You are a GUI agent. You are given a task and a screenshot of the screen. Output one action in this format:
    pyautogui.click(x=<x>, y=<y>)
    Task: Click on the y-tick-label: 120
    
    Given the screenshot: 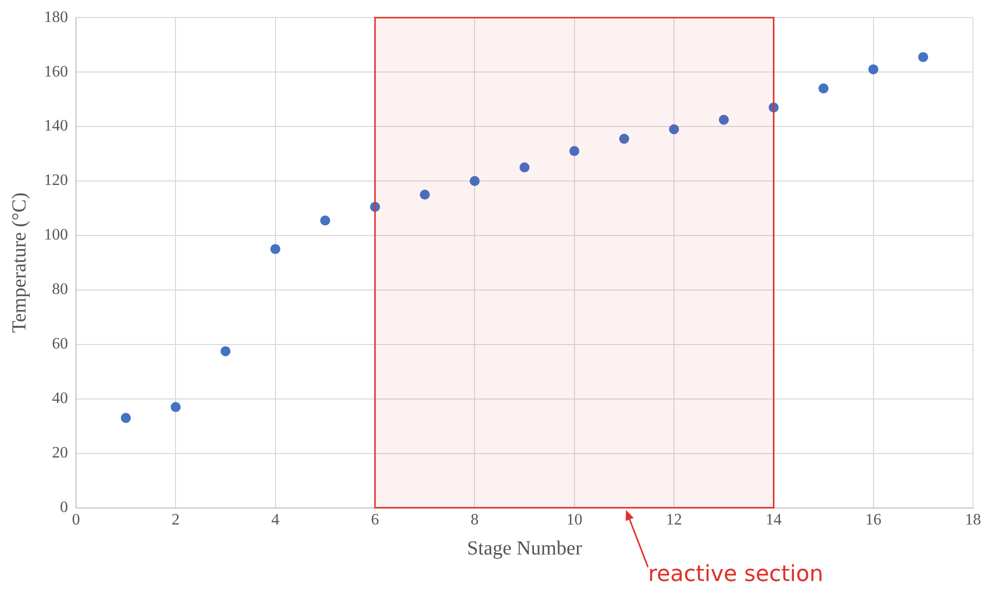 What is the action you would take?
    pyautogui.click(x=56, y=181)
    